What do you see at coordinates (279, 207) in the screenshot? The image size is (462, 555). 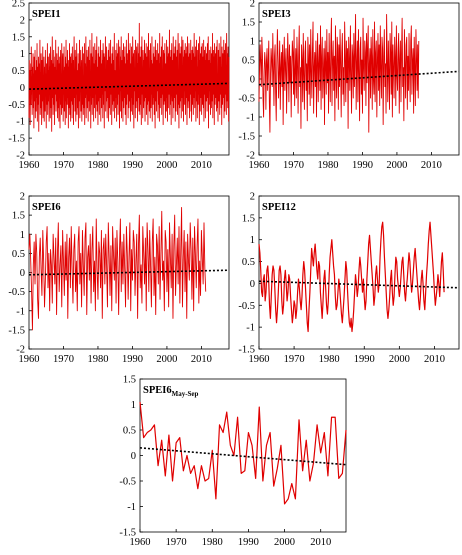 I see `panel-title: SPEI12` at bounding box center [279, 207].